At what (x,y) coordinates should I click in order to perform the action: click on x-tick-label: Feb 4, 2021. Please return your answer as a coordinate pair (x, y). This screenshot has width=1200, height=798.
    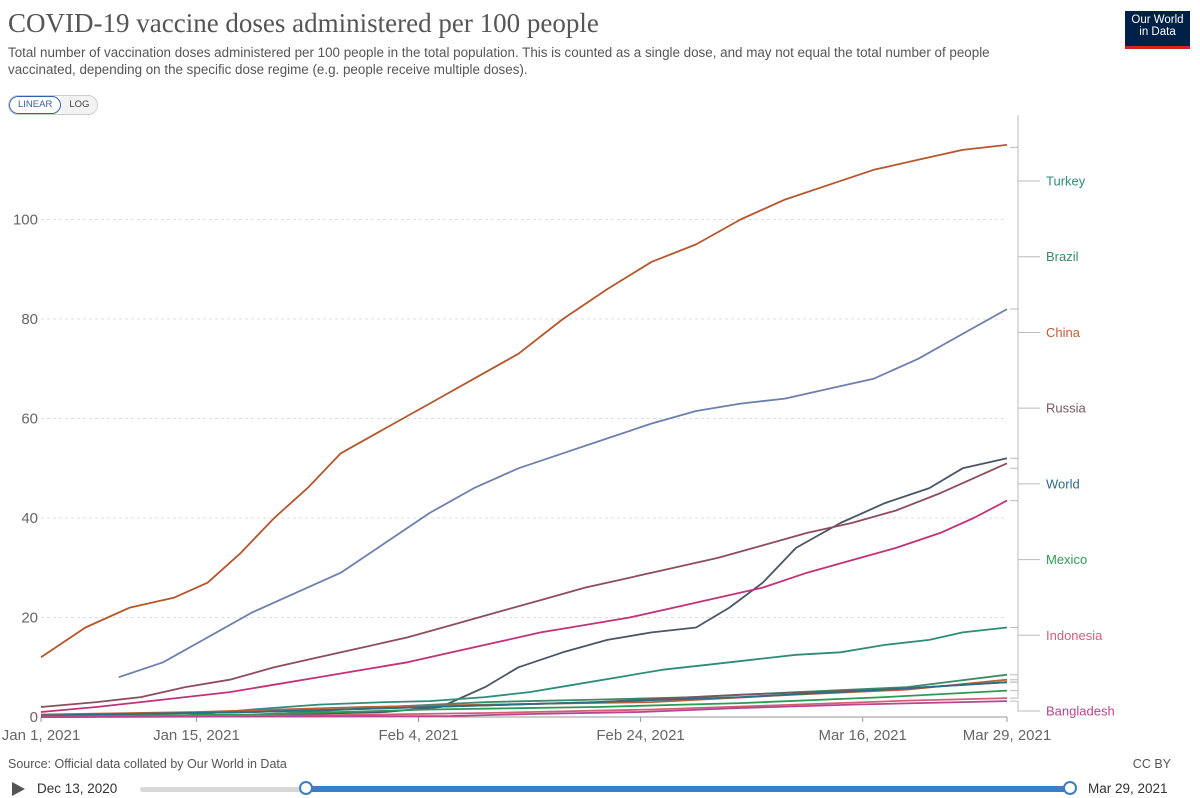
    Looking at the image, I should click on (418, 735).